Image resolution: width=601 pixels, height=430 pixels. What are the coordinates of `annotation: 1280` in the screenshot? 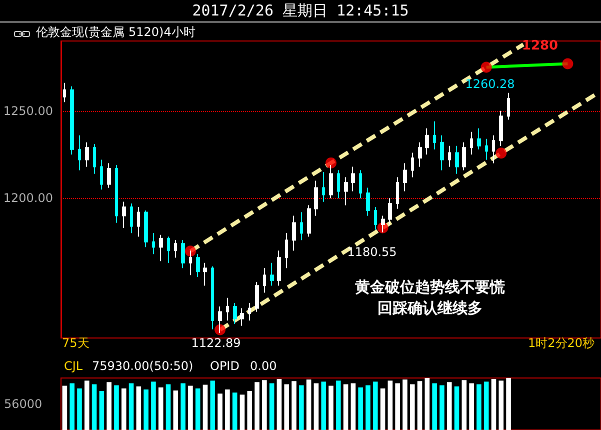 It's located at (540, 46).